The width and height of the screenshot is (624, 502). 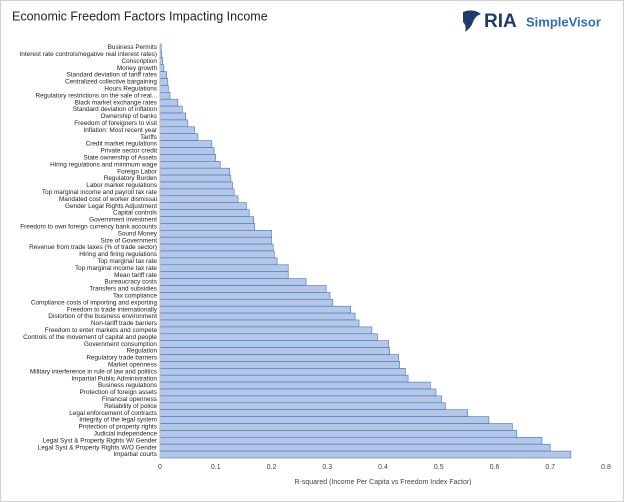 I want to click on y-tick-label: Freedom of foreigners to visit, so click(x=115, y=123).